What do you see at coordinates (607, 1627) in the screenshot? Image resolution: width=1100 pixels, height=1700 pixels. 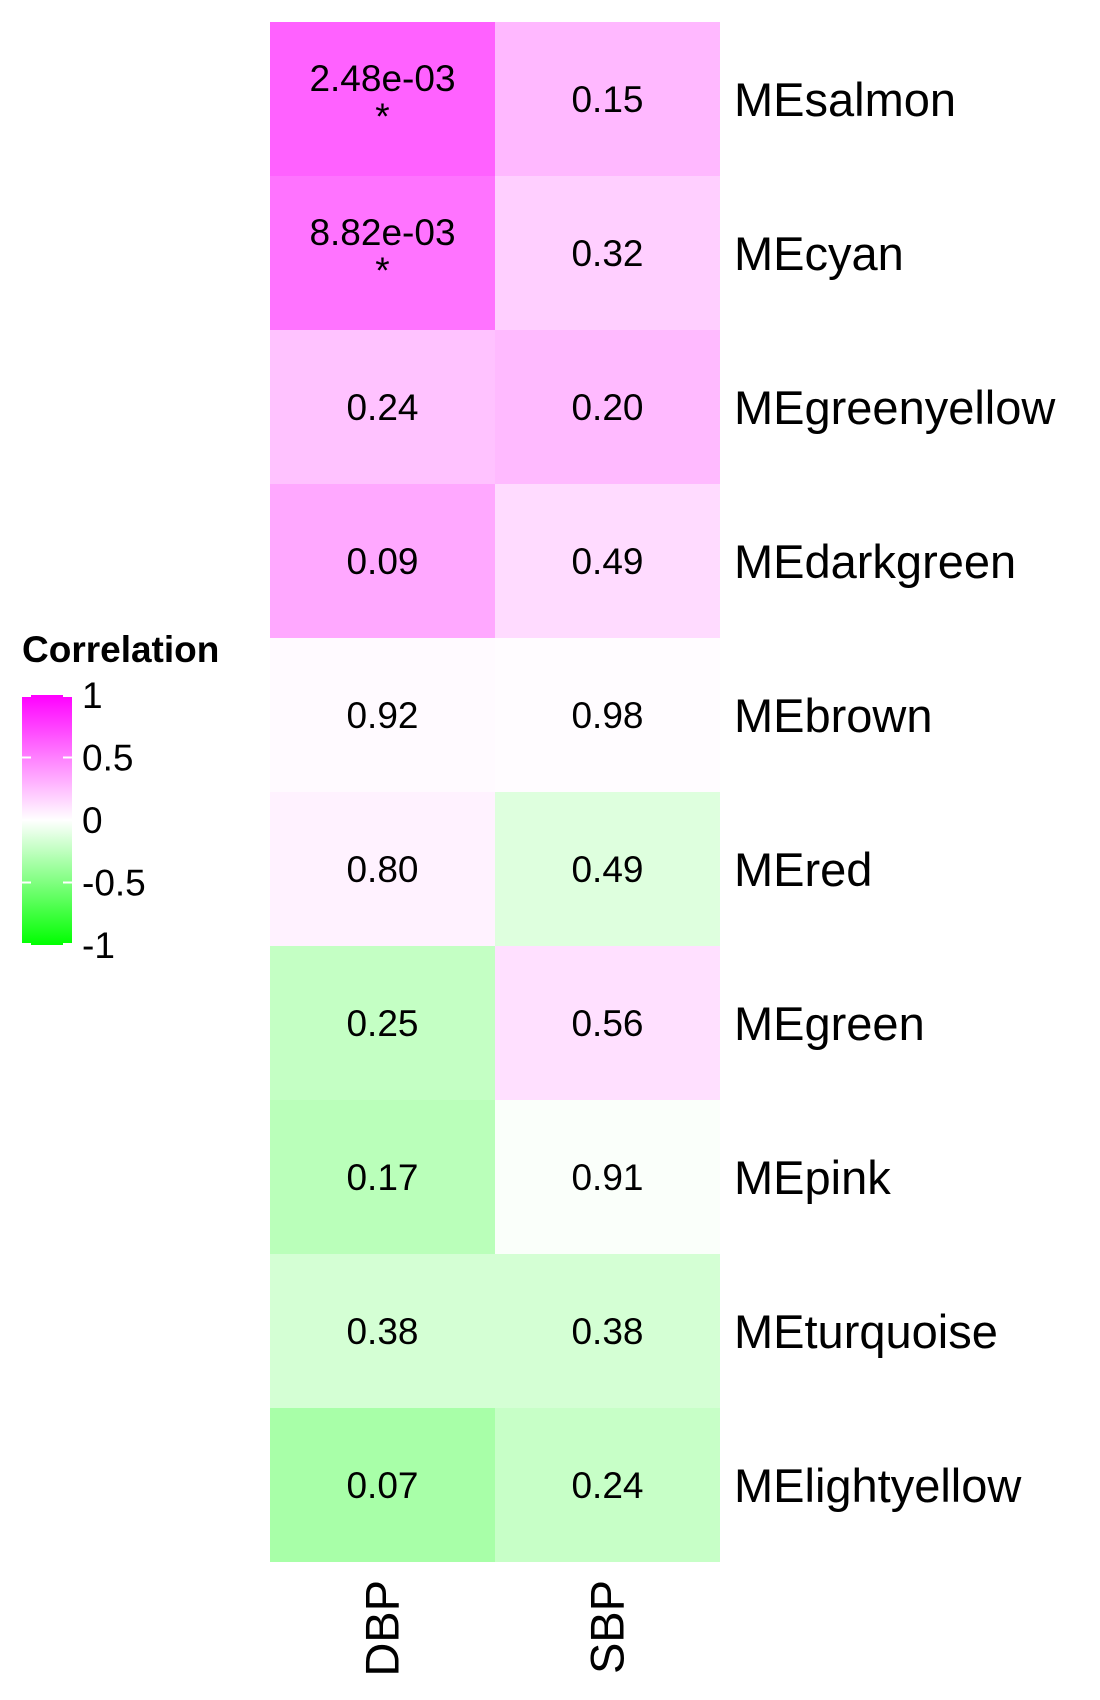 I see `column-label: SBP` at bounding box center [607, 1627].